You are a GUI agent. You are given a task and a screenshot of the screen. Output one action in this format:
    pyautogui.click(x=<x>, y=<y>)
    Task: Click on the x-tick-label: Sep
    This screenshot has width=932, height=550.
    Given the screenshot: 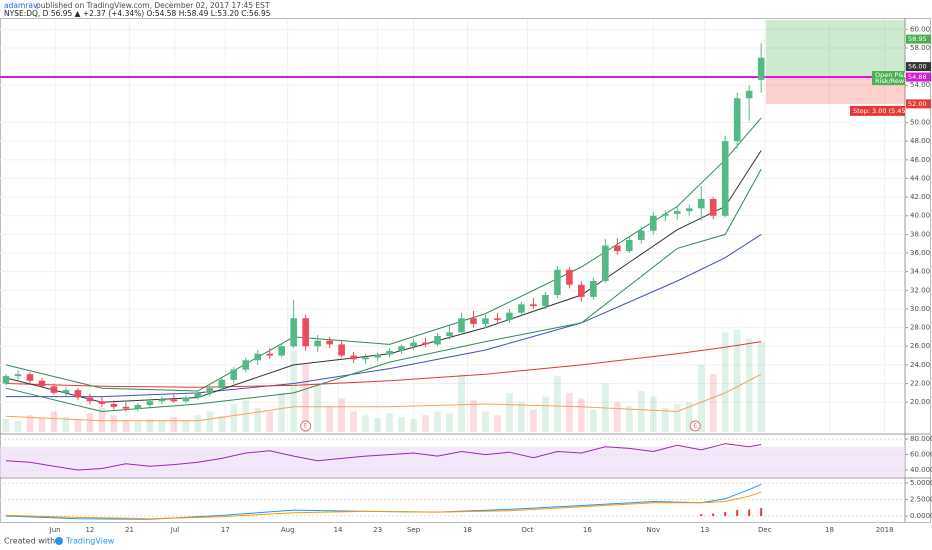 What is the action you would take?
    pyautogui.click(x=414, y=530)
    